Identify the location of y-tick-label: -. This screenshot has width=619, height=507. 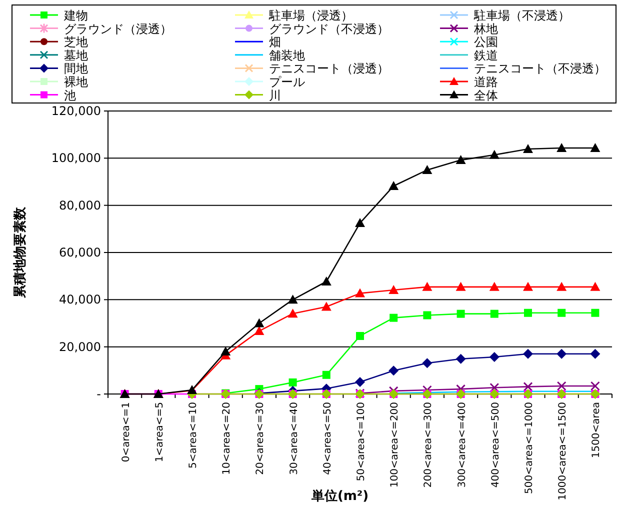
(98, 394).